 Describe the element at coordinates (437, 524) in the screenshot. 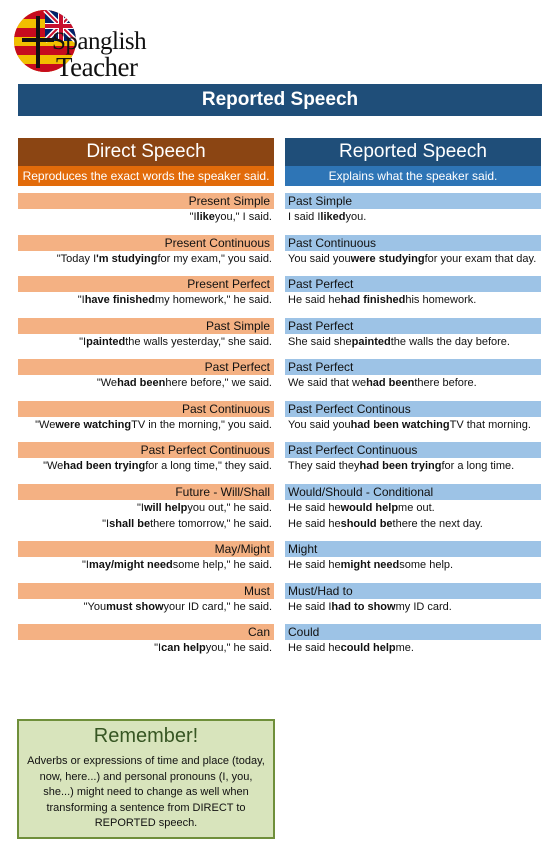

I see `example-text: there the next day.` at that location.